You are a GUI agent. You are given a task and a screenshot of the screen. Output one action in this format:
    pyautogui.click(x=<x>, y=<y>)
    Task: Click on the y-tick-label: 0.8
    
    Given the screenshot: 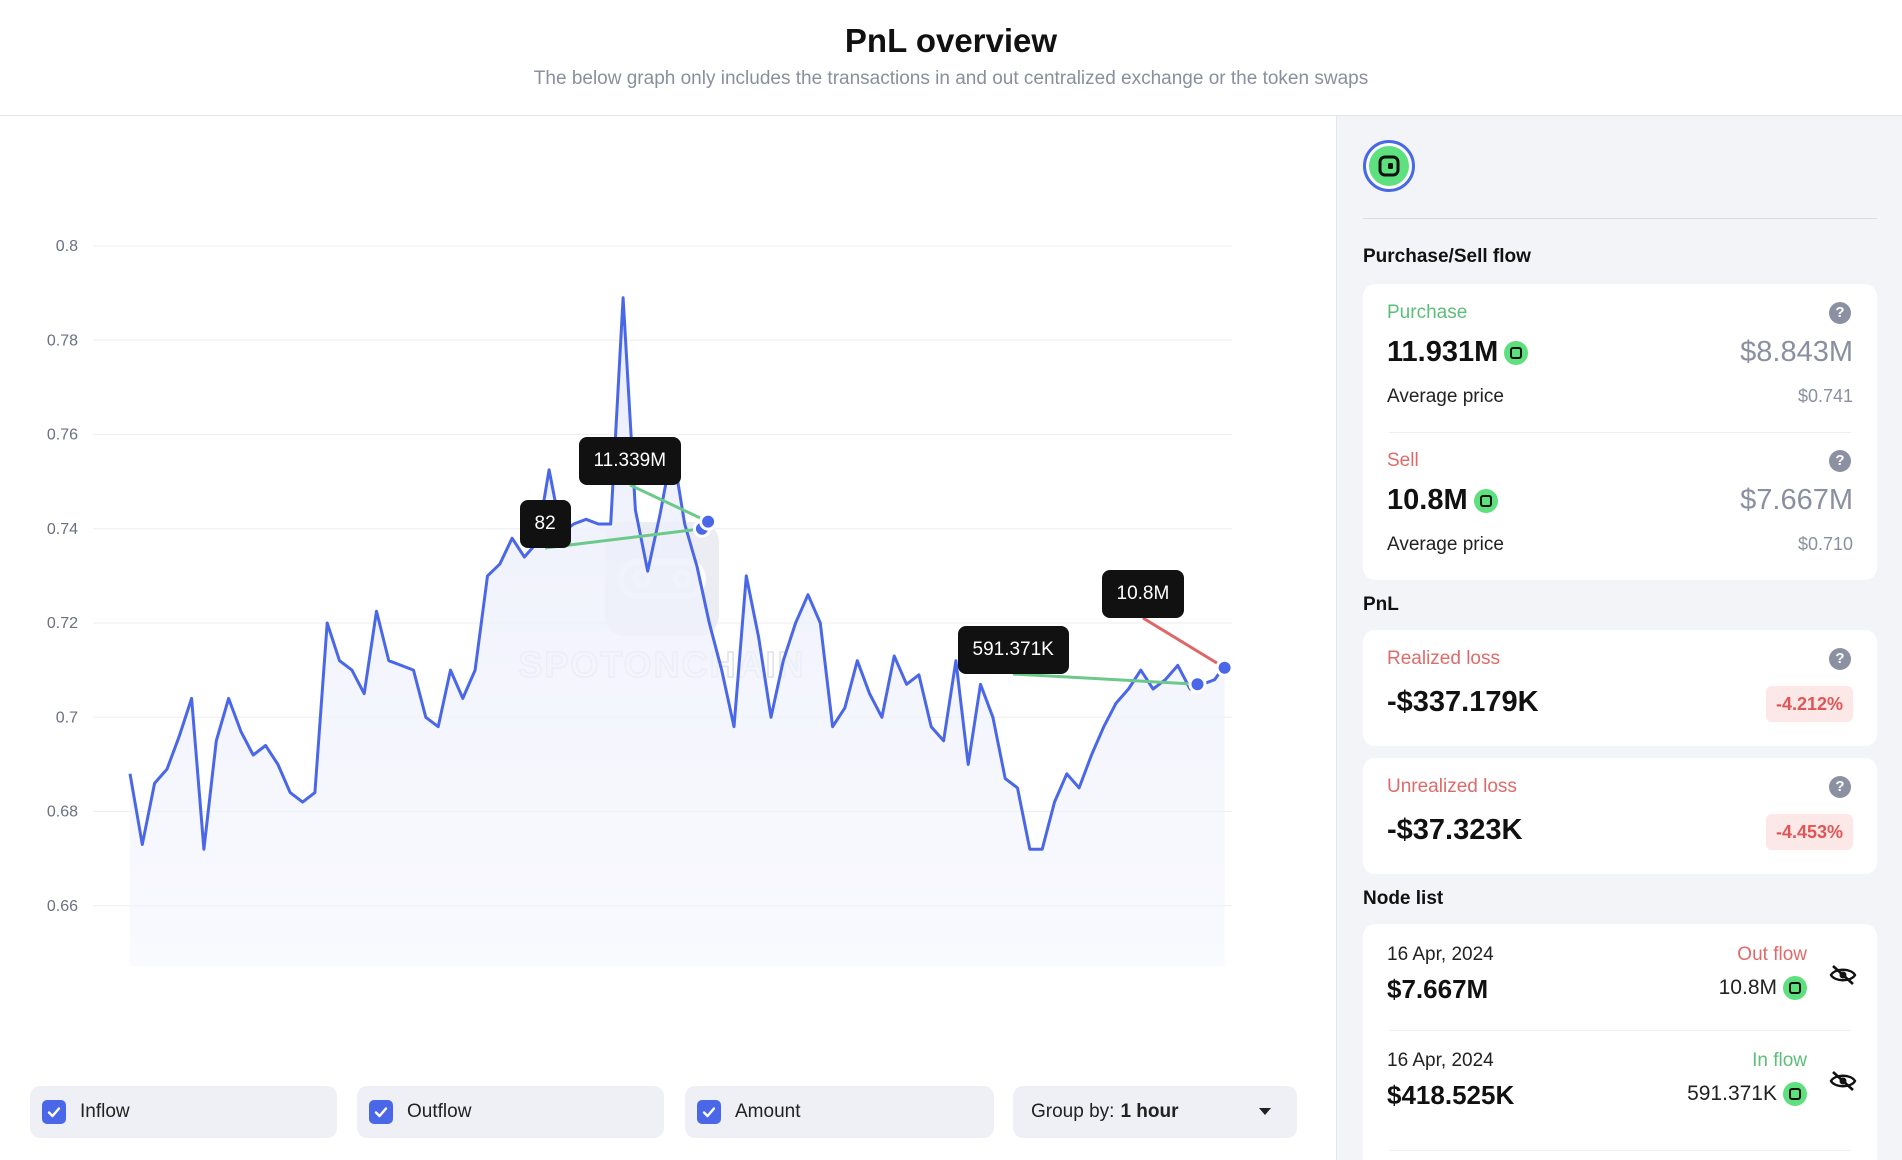 What is the action you would take?
    pyautogui.click(x=67, y=246)
    